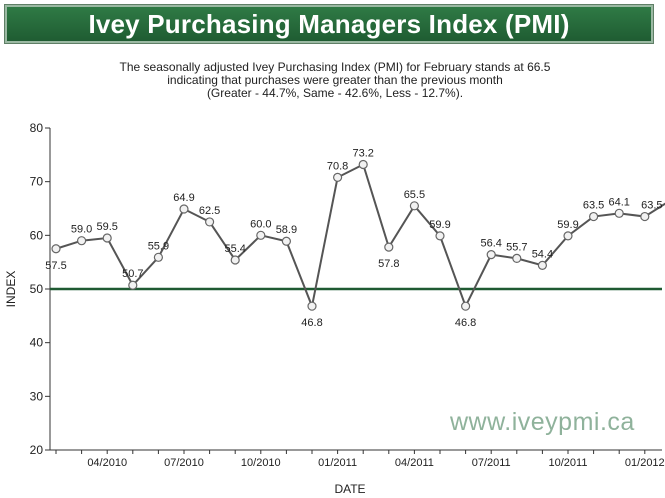  Describe the element at coordinates (414, 463) in the screenshot. I see `x-tick-label: 04/2011` at that location.